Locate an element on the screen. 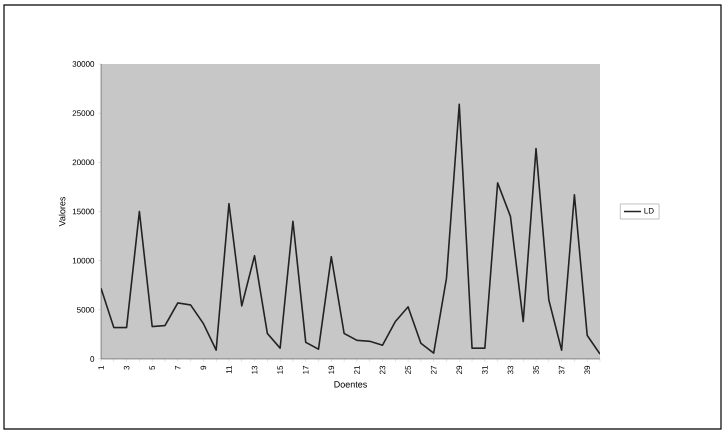 This screenshot has width=726, height=435. x-tick-label: 35 is located at coordinates (536, 370).